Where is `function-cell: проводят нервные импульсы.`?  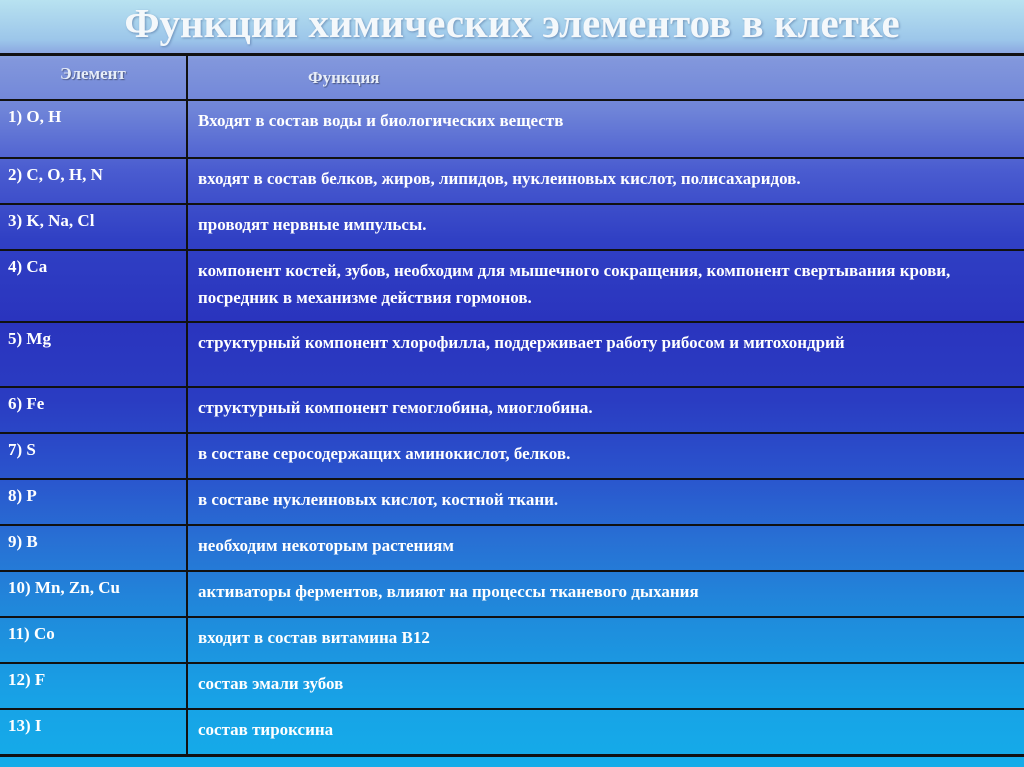
function-cell: проводят нервные импульсы. is located at coordinates (312, 224).